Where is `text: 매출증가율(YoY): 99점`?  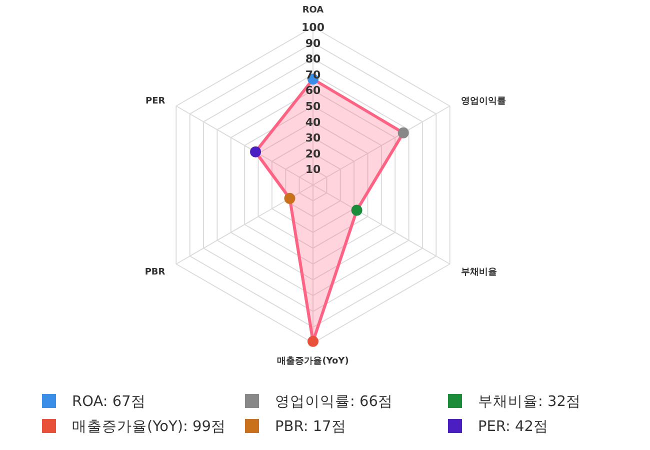 text: 매출증가율(YoY): 99점 is located at coordinates (149, 427).